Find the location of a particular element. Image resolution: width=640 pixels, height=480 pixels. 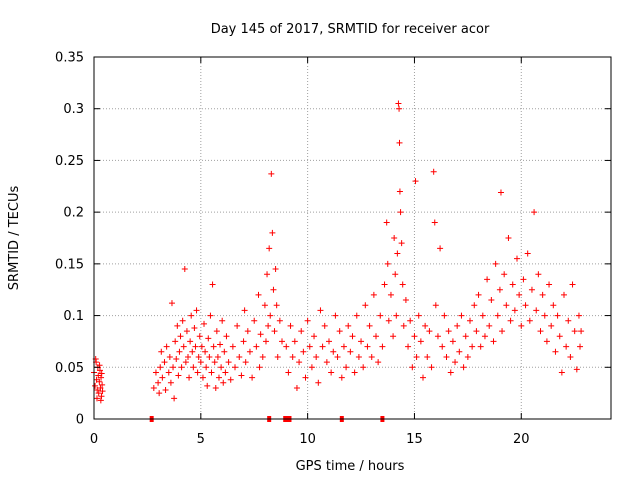

y-tick-label: 0.3 is located at coordinates (73, 109).